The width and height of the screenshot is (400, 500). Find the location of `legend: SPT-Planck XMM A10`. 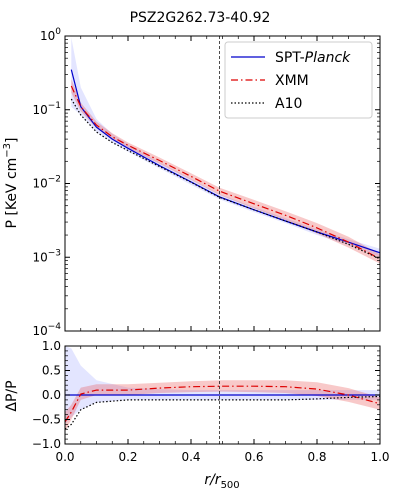

legend: SPT-Planck XMM A10 is located at coordinates (298, 80).